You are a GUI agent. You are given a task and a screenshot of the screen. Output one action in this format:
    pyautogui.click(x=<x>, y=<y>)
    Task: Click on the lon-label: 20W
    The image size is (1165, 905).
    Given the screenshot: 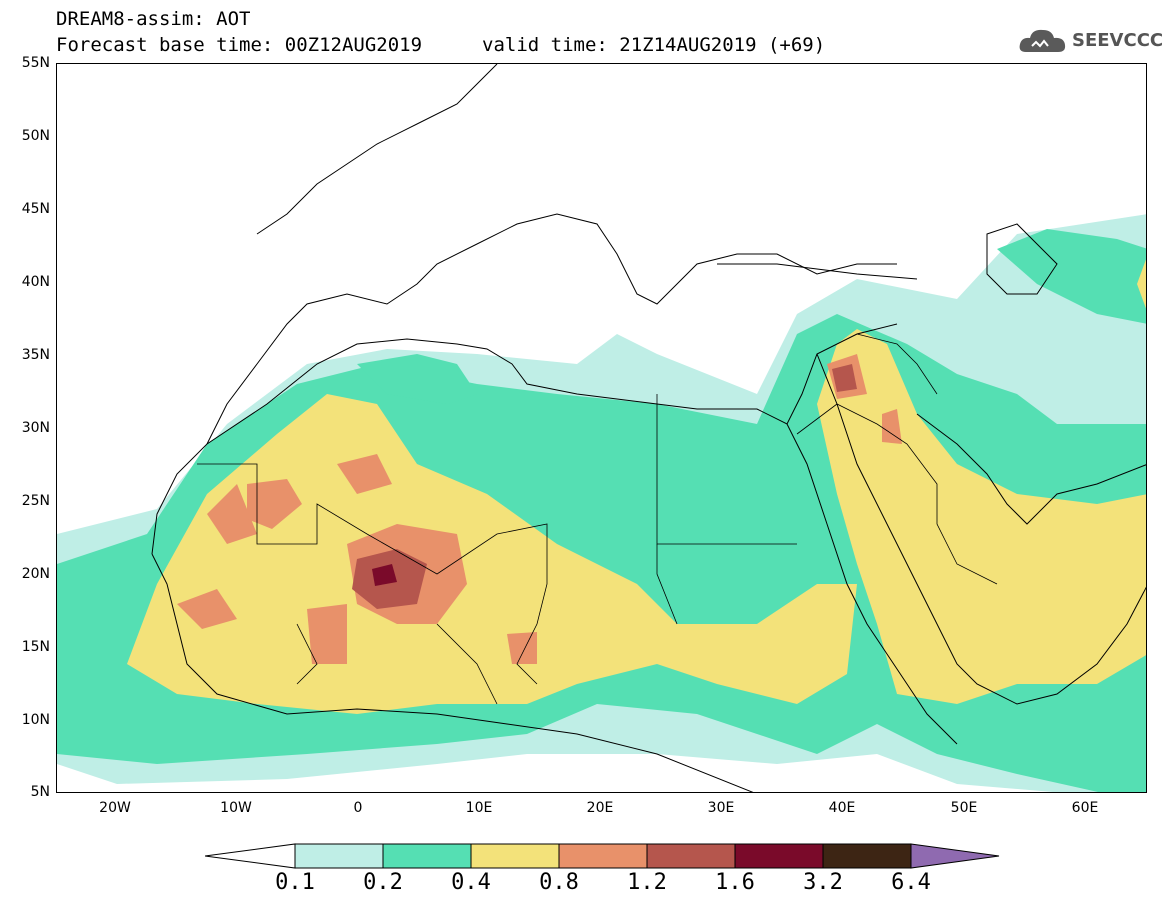 What is the action you would take?
    pyautogui.click(x=115, y=808)
    